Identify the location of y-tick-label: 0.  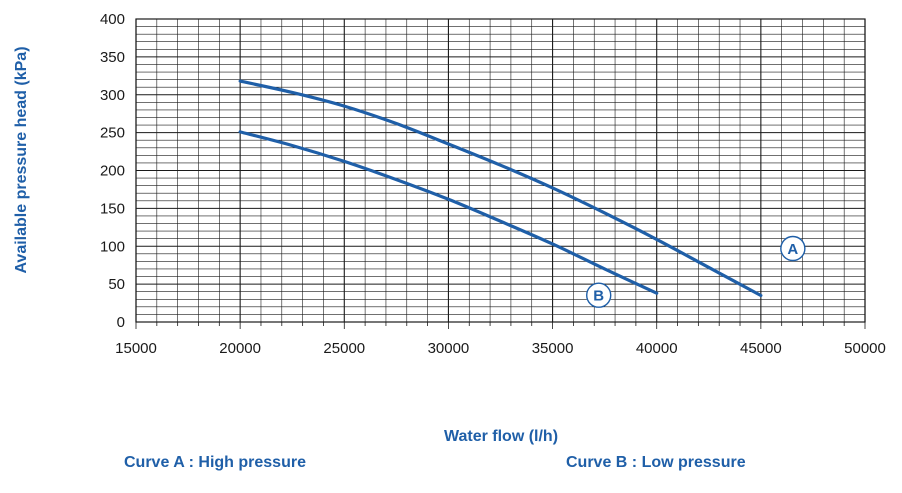
(121, 322).